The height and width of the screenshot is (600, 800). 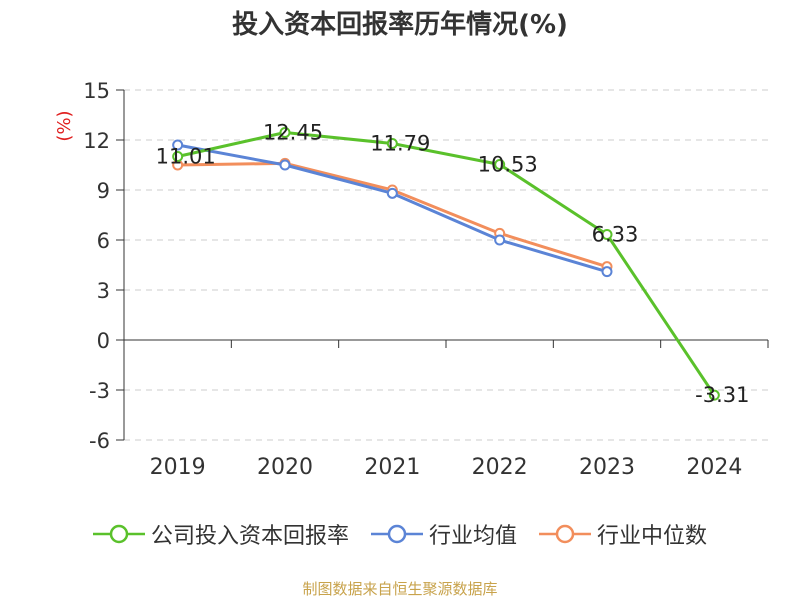 I want to click on legend-item: 行业均值, so click(x=443, y=534).